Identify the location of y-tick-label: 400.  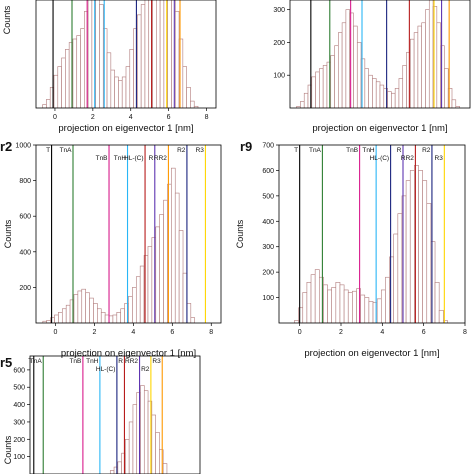
(268, 222).